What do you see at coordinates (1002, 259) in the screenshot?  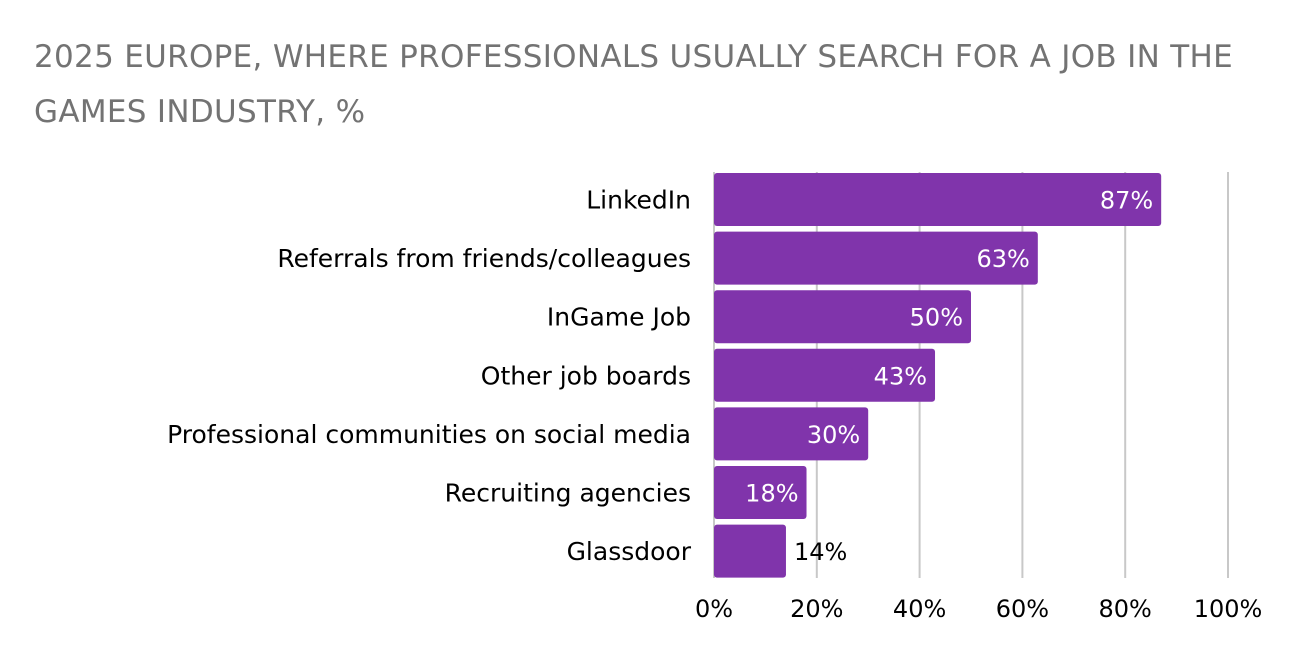 I see `value-label-1: 63%` at bounding box center [1002, 259].